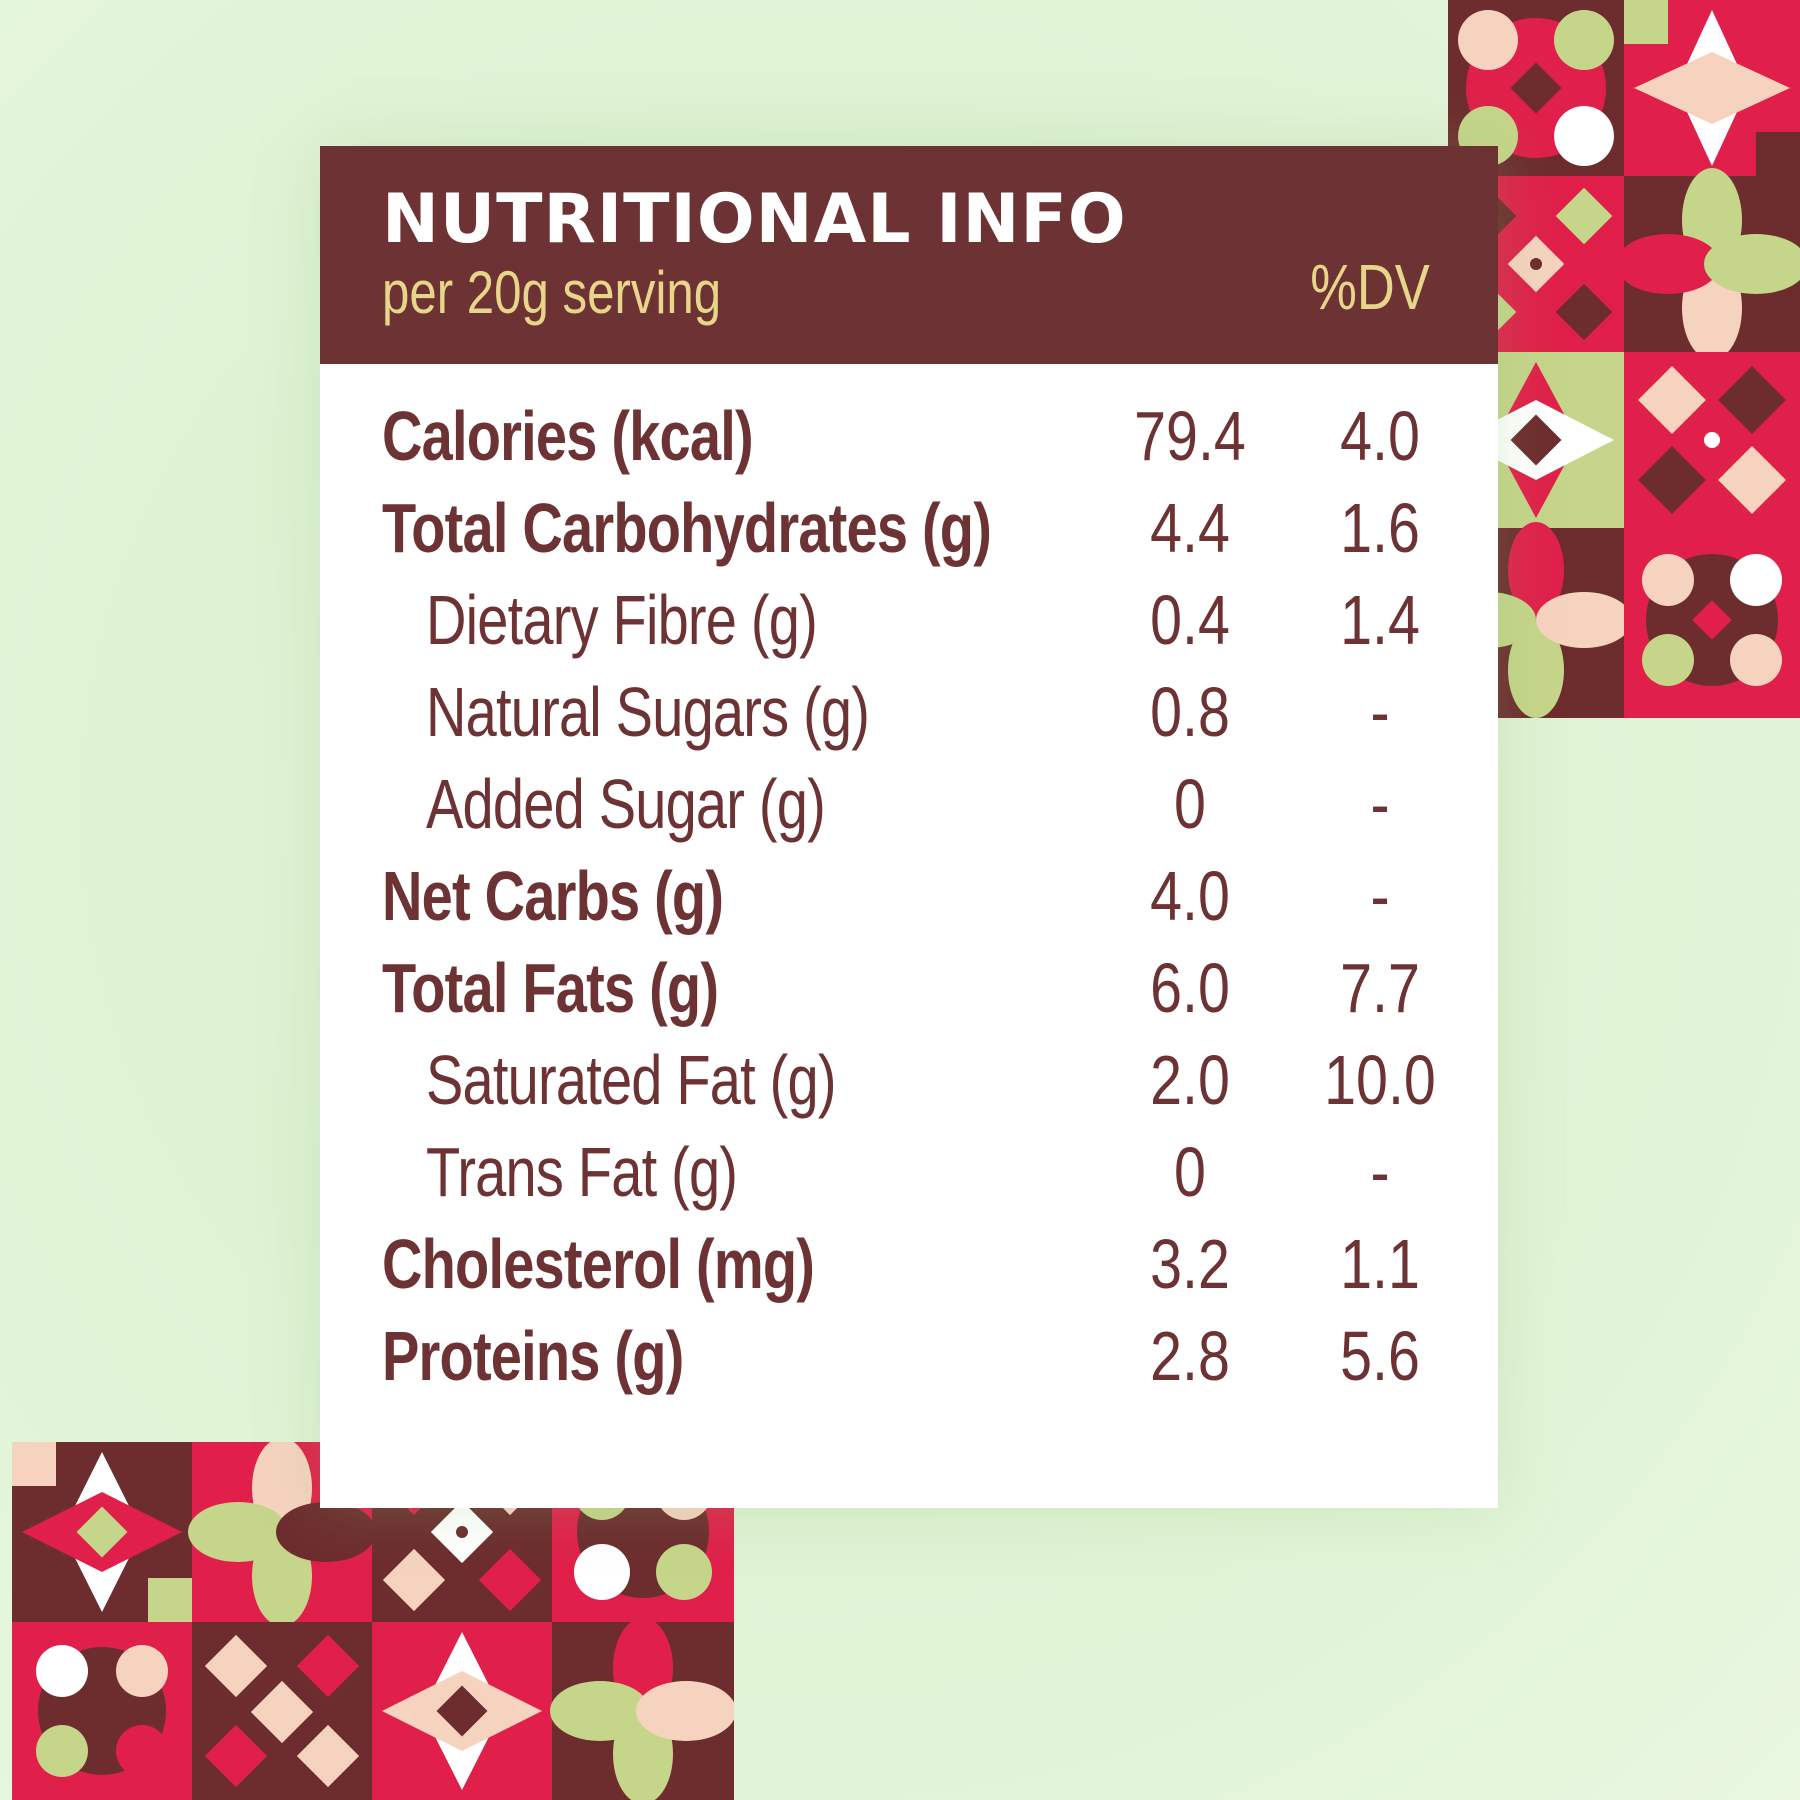 This screenshot has width=1800, height=1800. What do you see at coordinates (1380, 1264) in the screenshot?
I see `nutrient-dv: 1.1` at bounding box center [1380, 1264].